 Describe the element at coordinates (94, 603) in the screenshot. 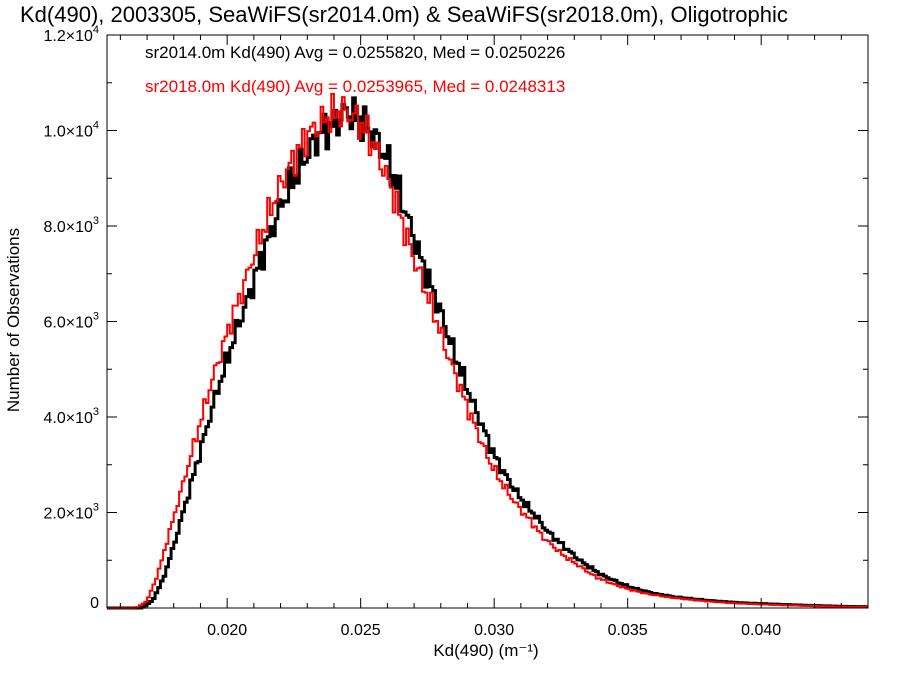

I see `y-tick-label: 0` at that location.